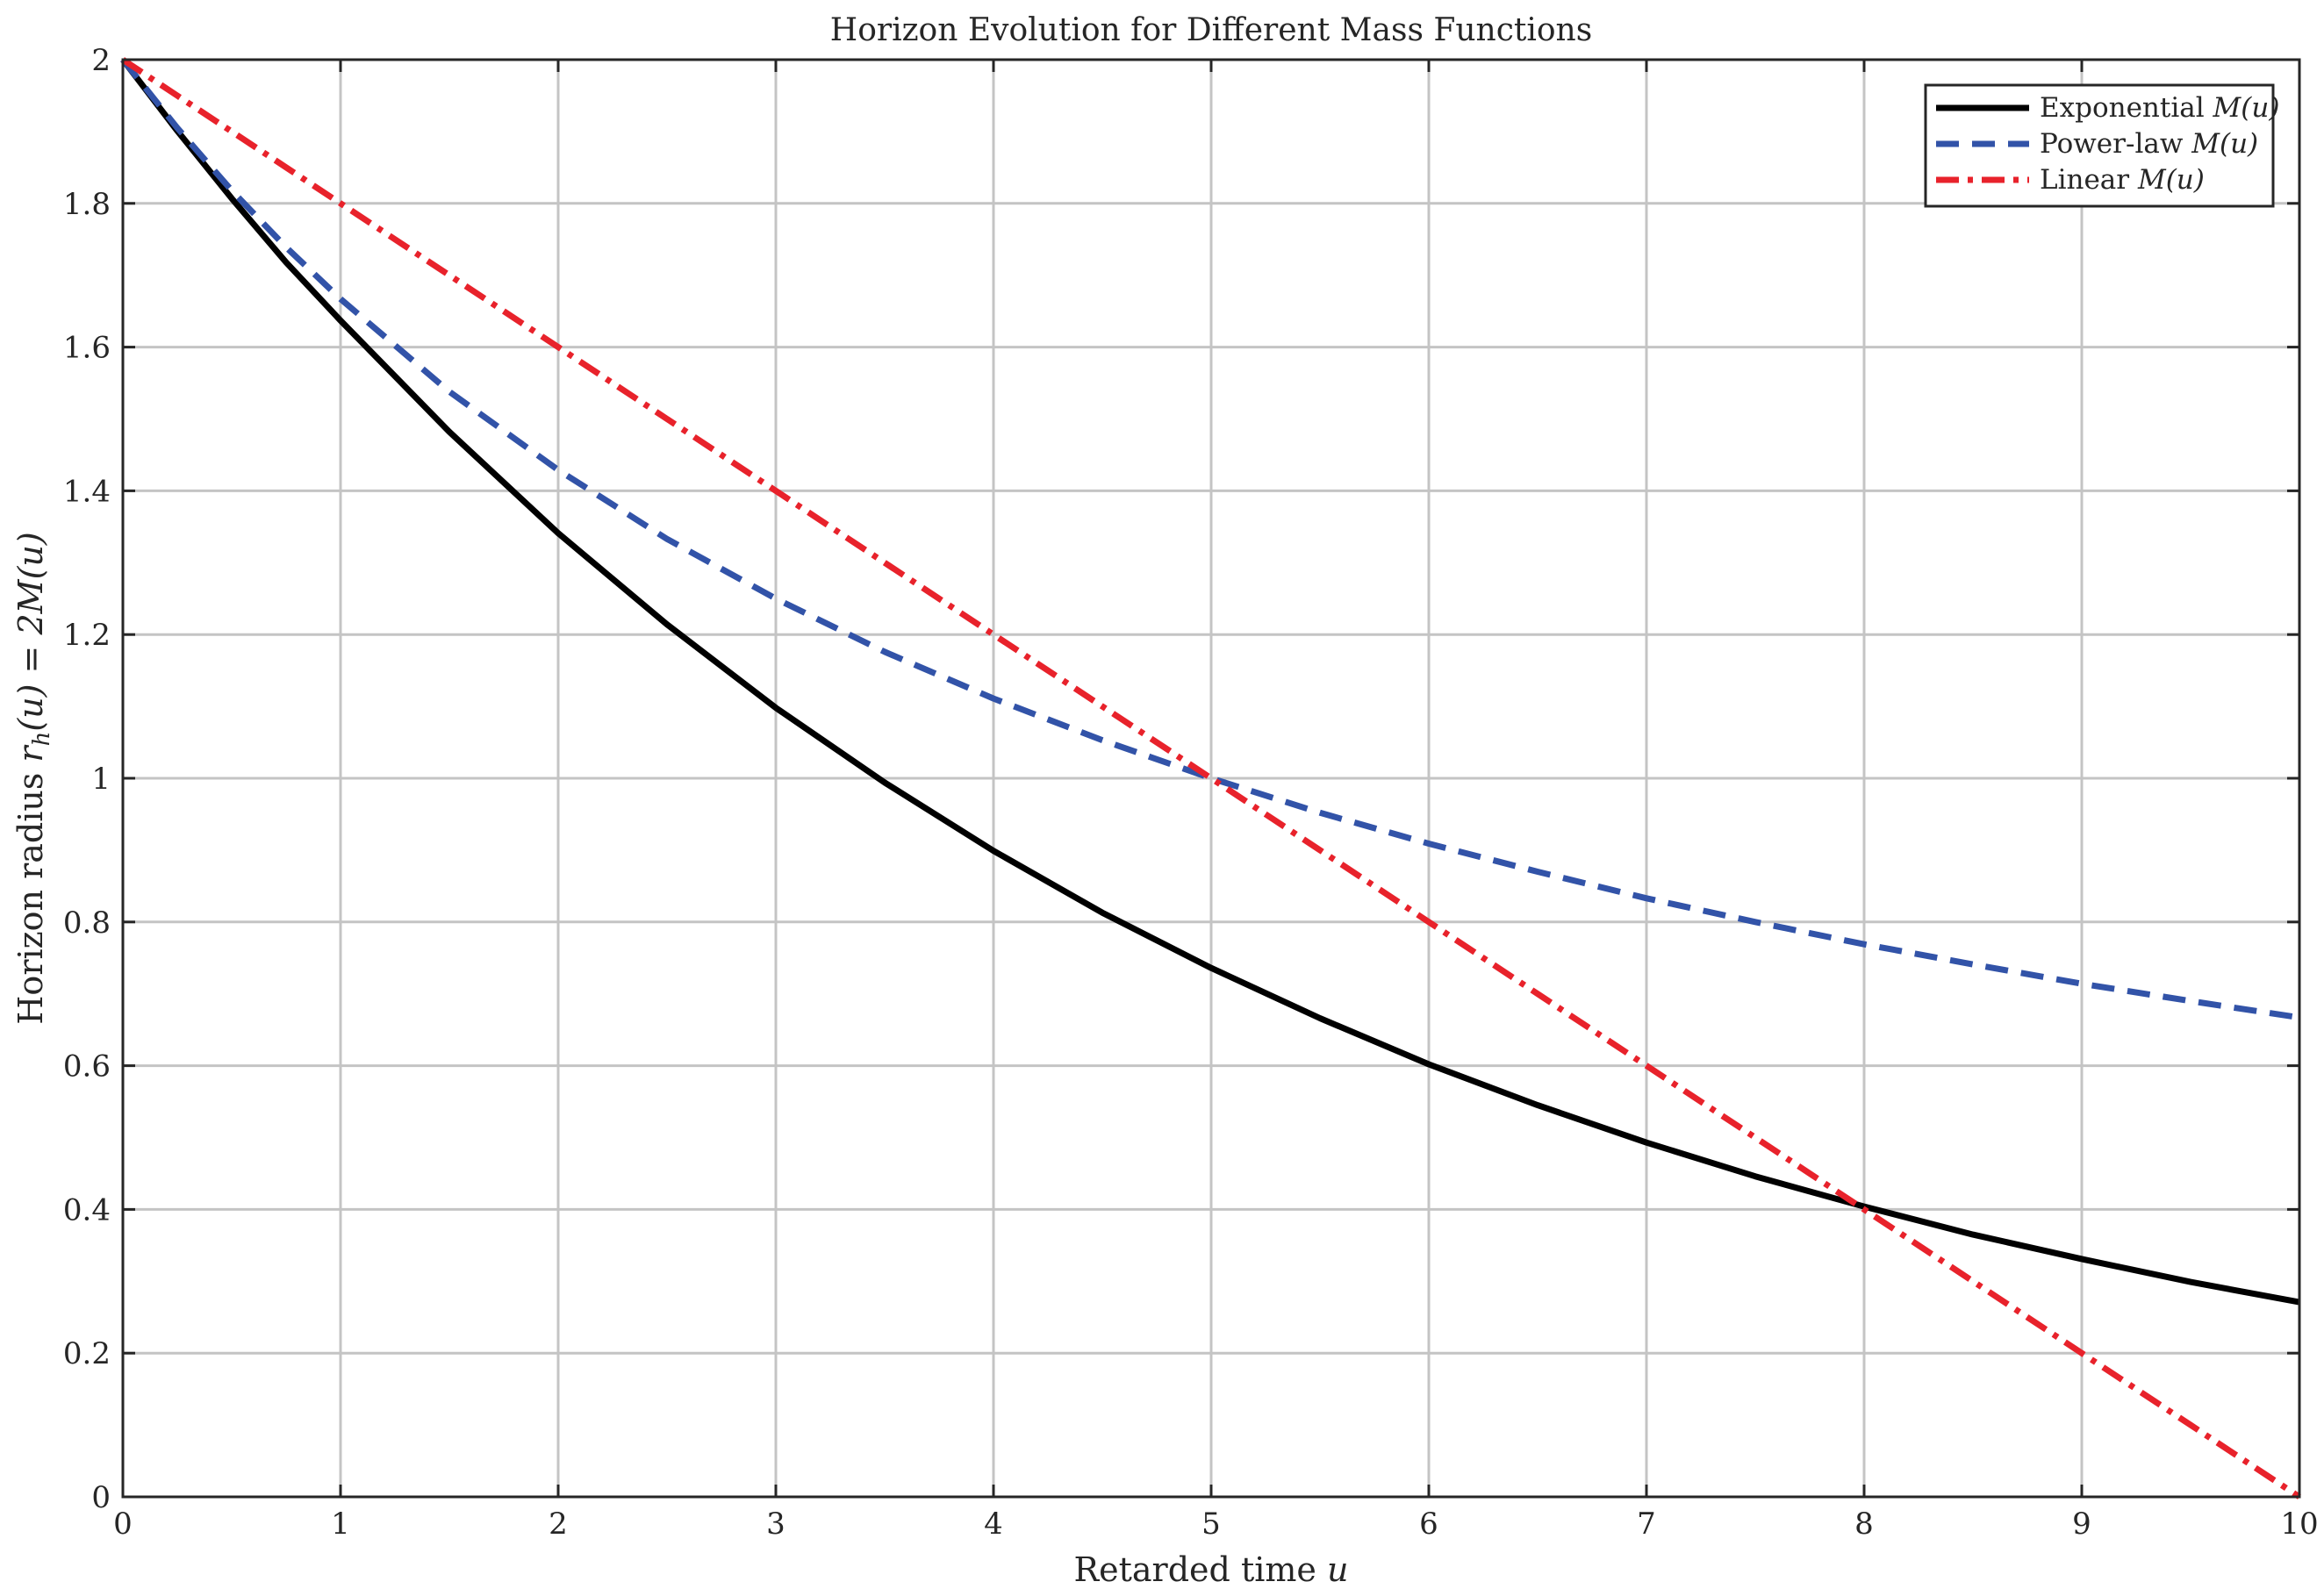 The image size is (2324, 1596). What do you see at coordinates (33, 778) in the screenshot?
I see `y-axis-label: Horizon radius rh(u) = 2M(u)` at bounding box center [33, 778].